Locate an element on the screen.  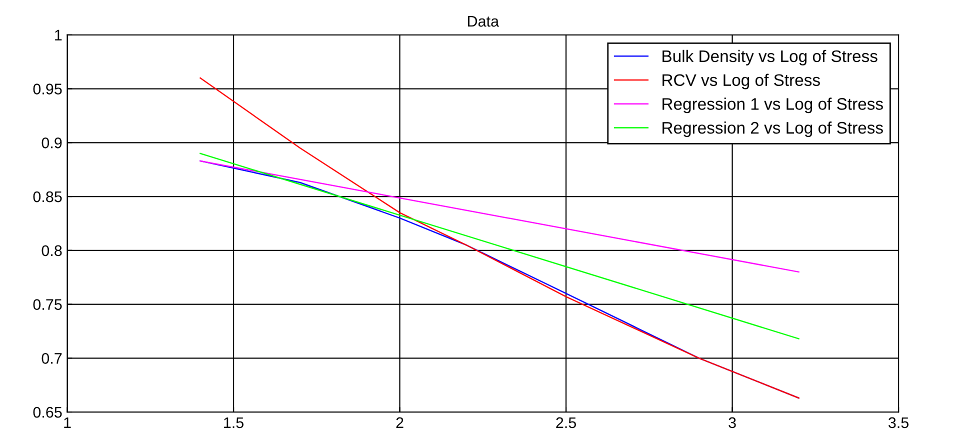
y-tick-label: 0.7 is located at coordinates (52, 358).